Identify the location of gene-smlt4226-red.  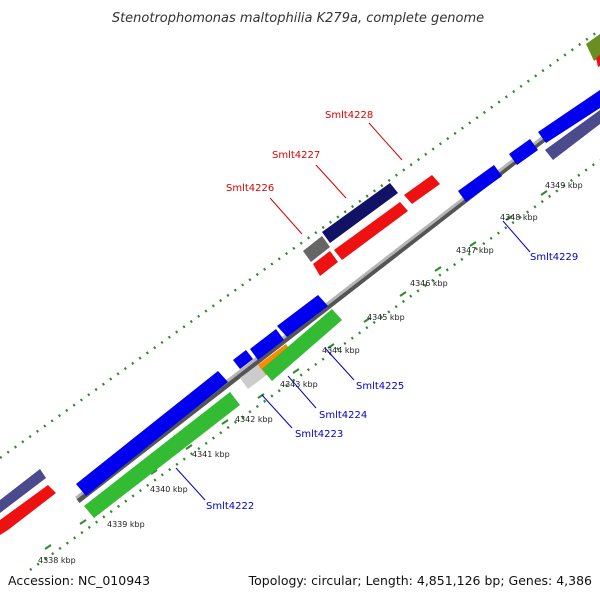
(325, 263).